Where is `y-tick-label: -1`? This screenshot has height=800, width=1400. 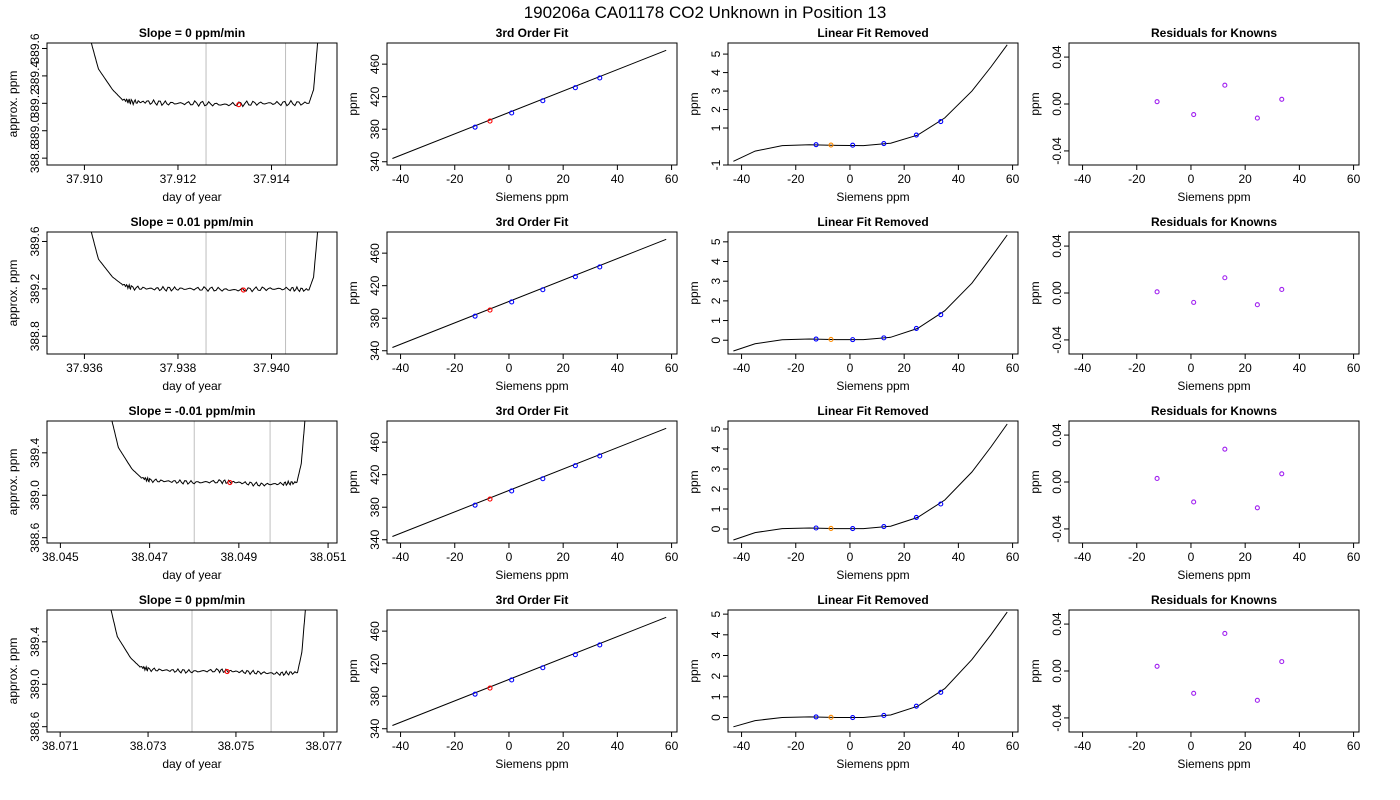
y-tick-label: -1 is located at coordinates (716, 164).